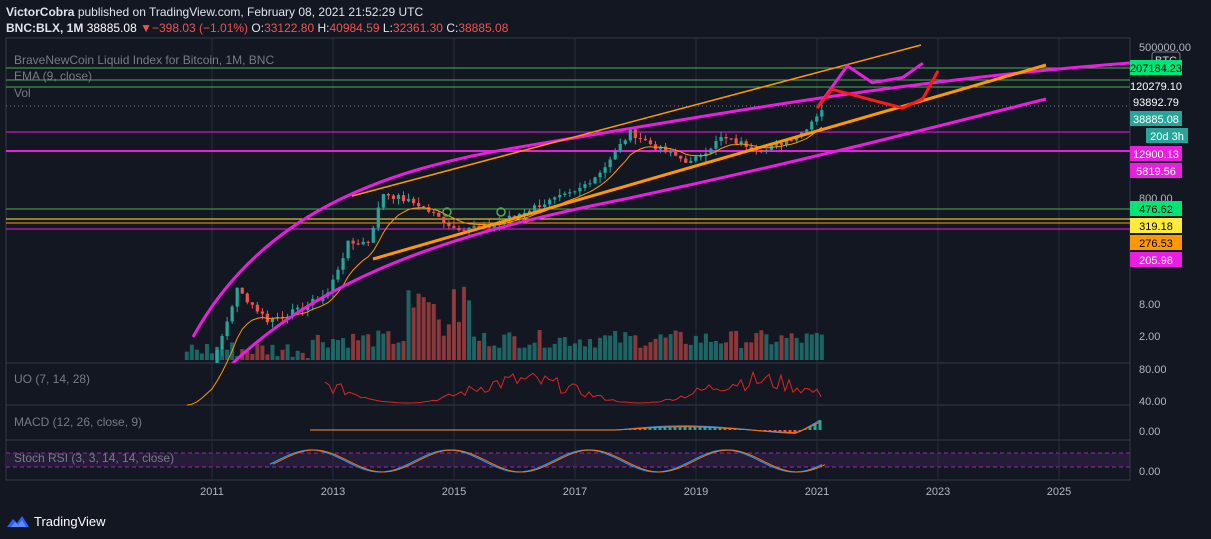 This screenshot has width=1211, height=539. I want to click on volume-legend: Vol, so click(22, 93).